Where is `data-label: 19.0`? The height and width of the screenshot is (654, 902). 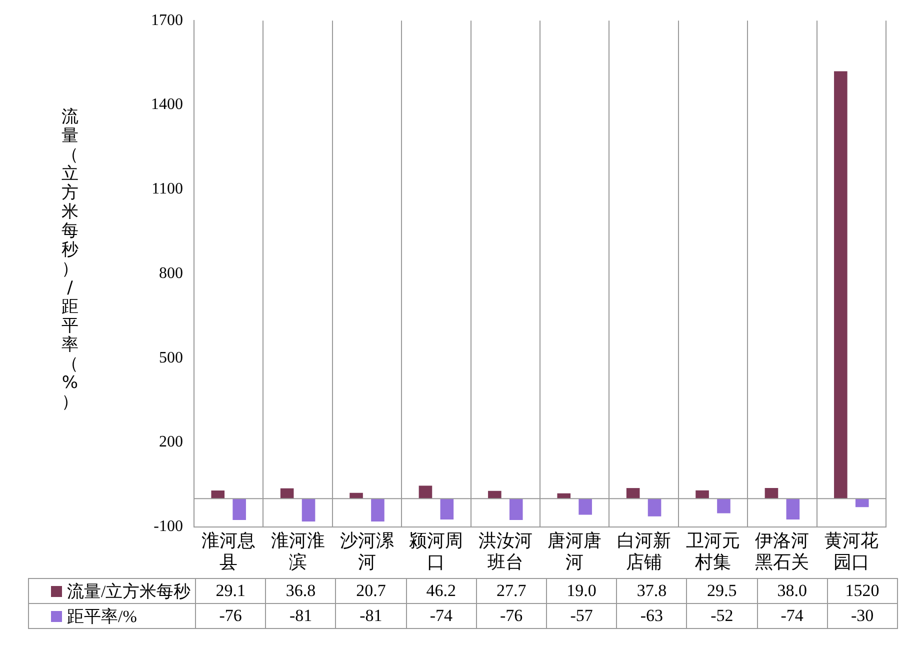
data-label: 19.0 is located at coordinates (581, 591).